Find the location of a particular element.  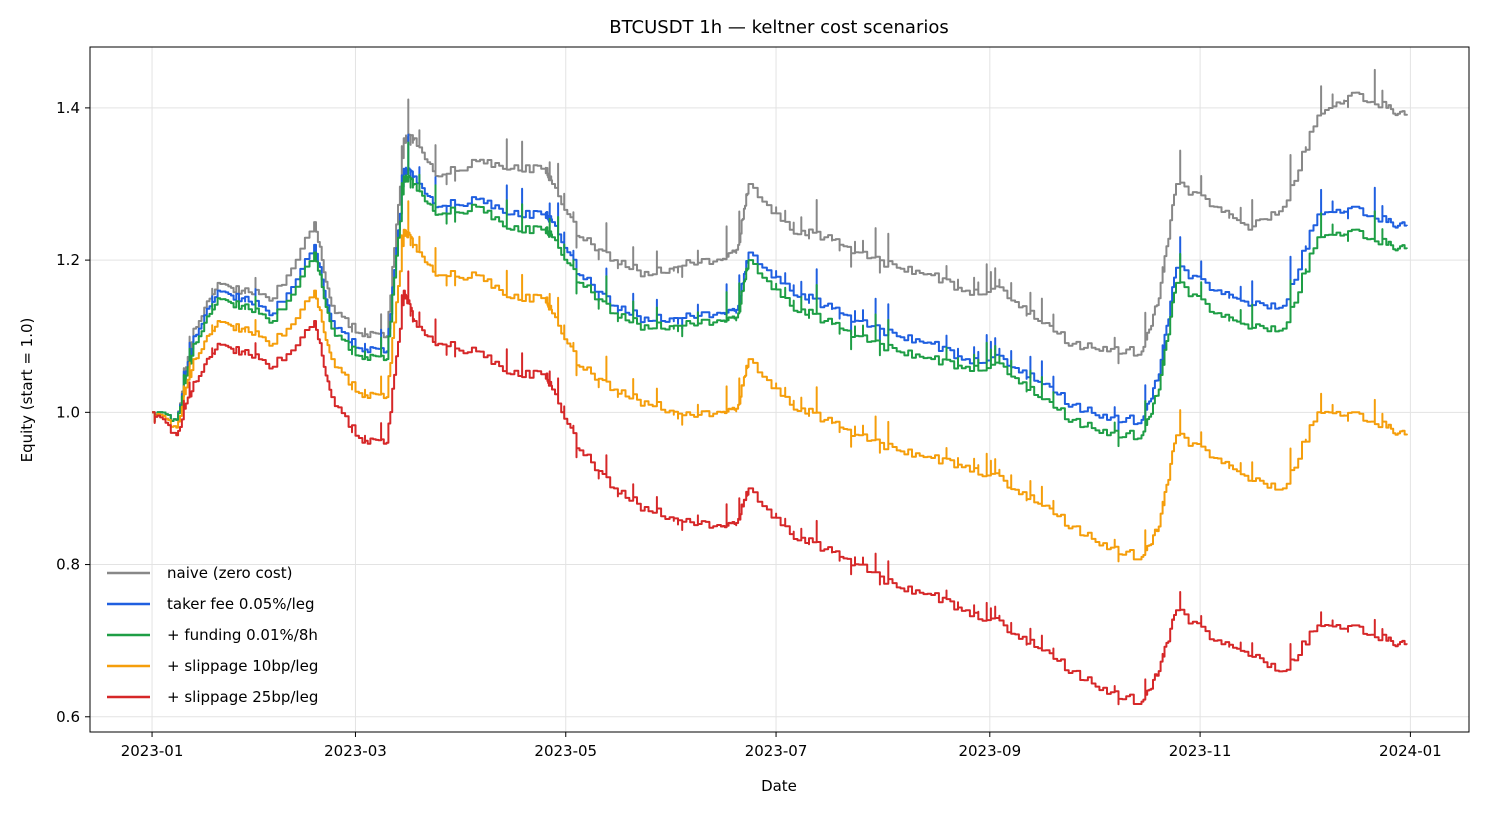

legend-label: + funding 0.01%/8h is located at coordinates (242, 635).